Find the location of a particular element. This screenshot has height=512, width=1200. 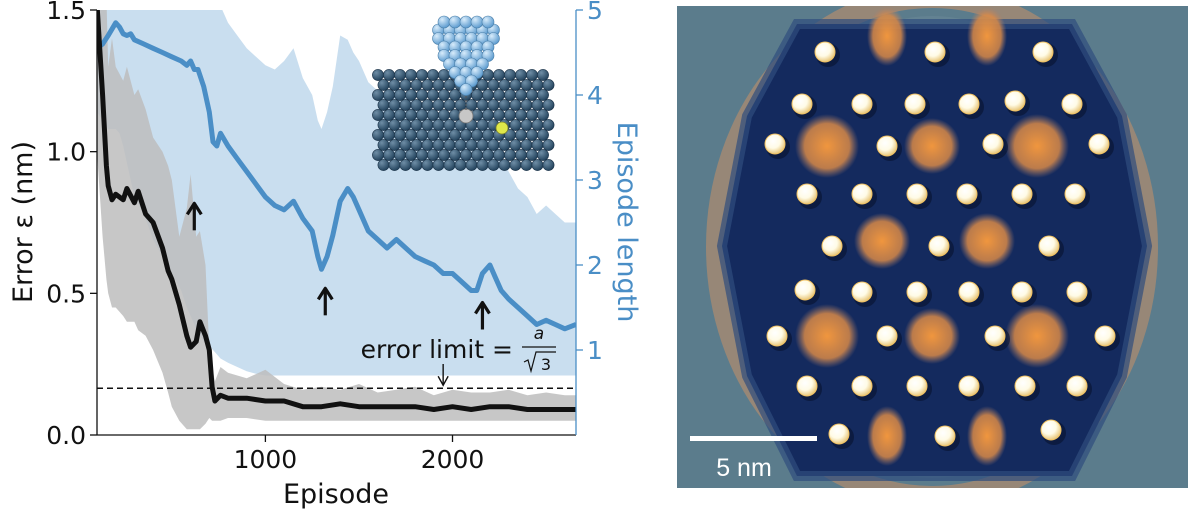

y-left-tick-label: 1.0 is located at coordinates (66, 152).